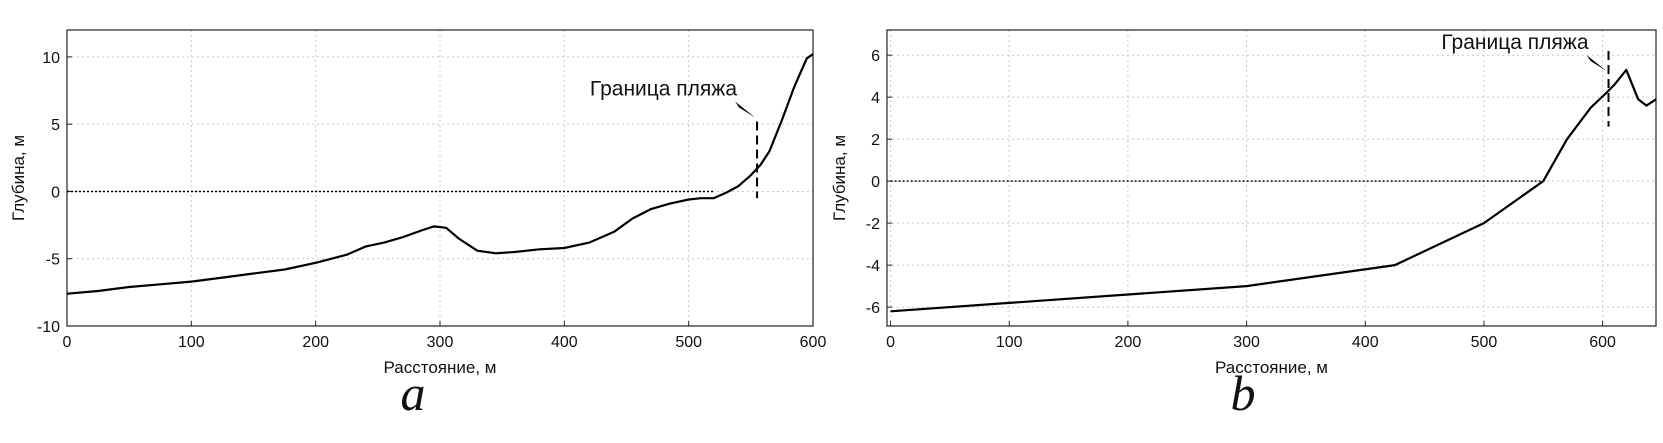 The image size is (1663, 443). I want to click on y-tick-label: 10, so click(51, 58).